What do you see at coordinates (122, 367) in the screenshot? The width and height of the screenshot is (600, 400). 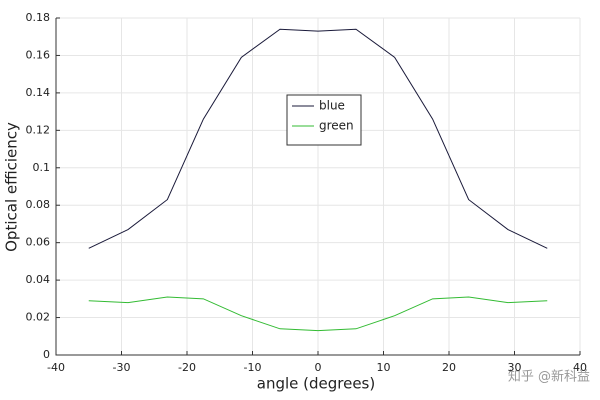 I see `x-tick-label: -30` at bounding box center [122, 367].